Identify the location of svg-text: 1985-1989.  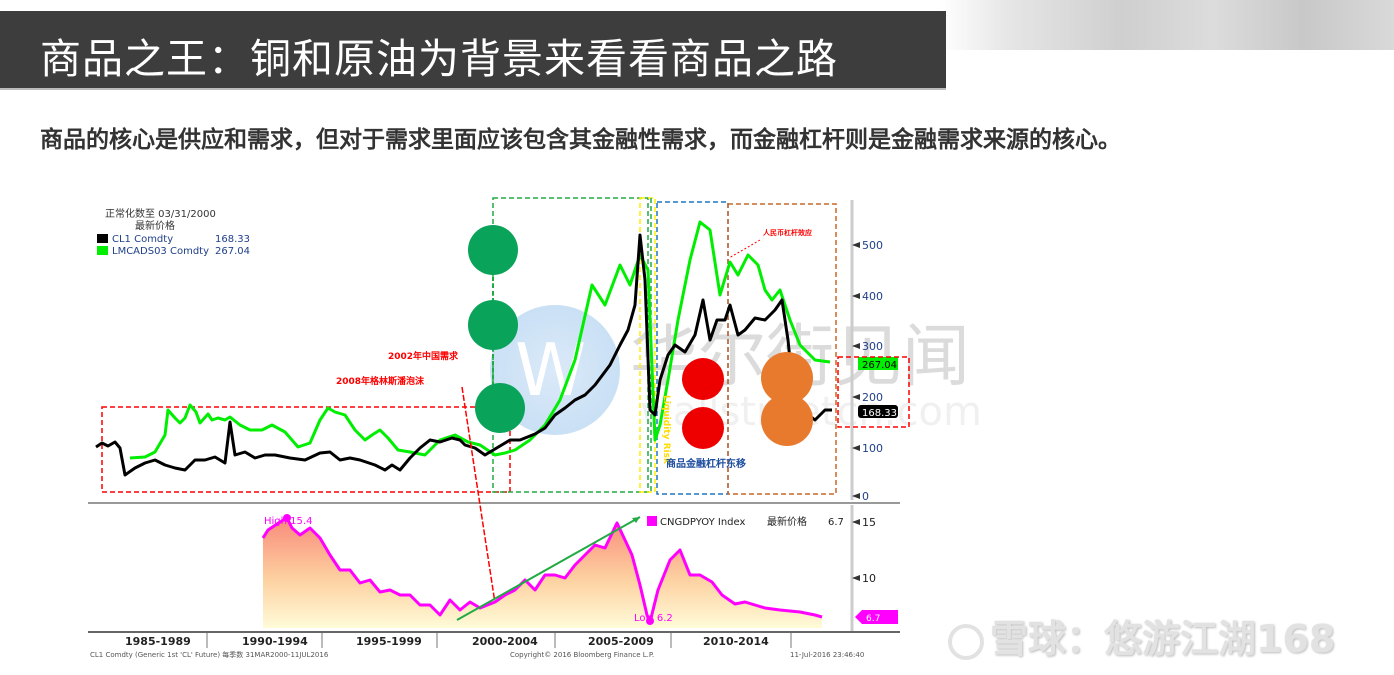
(158, 641).